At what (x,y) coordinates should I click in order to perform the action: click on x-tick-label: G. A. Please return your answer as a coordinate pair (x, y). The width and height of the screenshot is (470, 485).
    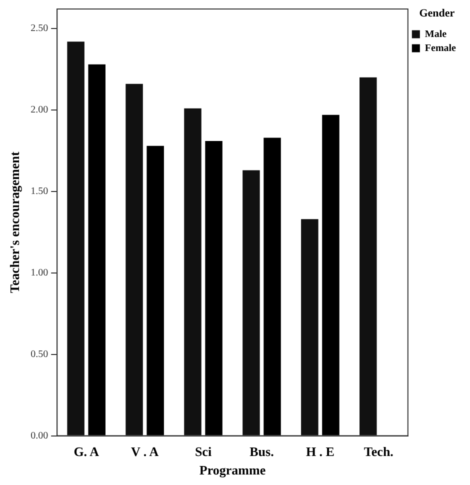
    Looking at the image, I should click on (87, 451).